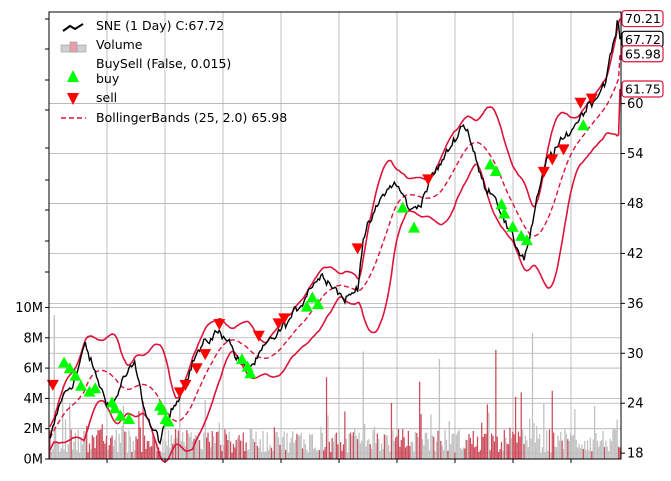  I want to click on legend-label: buy, so click(108, 78).